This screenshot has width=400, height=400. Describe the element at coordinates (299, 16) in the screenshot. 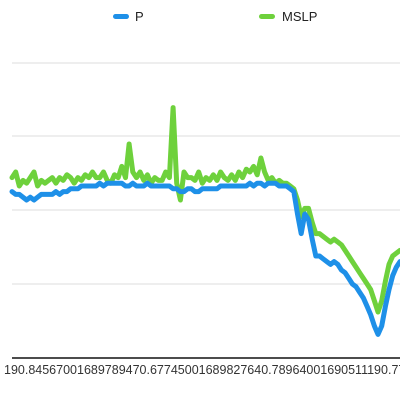

I see `legend-label-mslp: MSLP` at that location.